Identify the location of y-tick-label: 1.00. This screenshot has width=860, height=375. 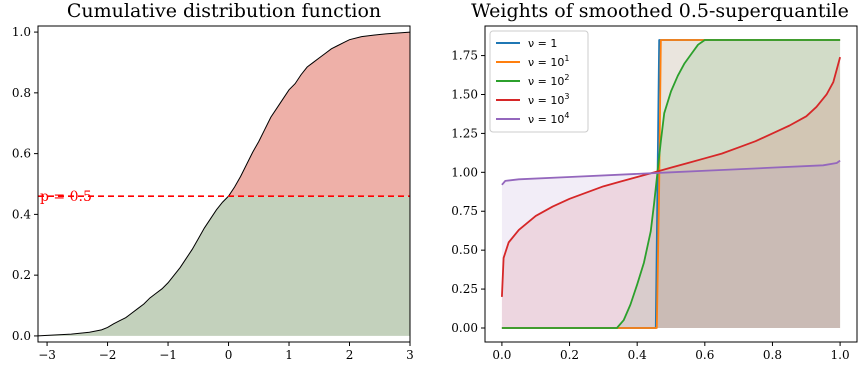
(464, 172).